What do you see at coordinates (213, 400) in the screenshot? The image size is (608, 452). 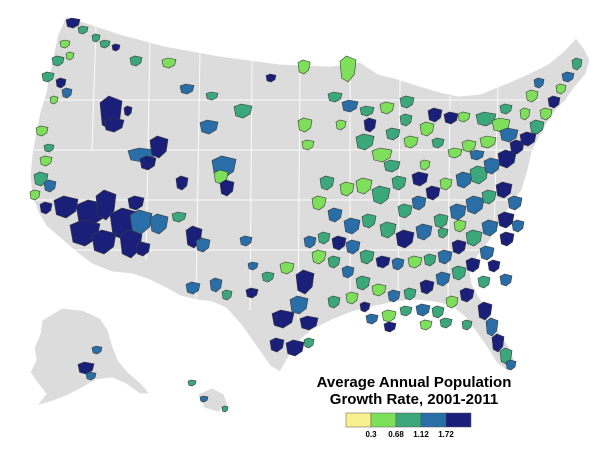 I see `hawaii-island` at bounding box center [213, 400].